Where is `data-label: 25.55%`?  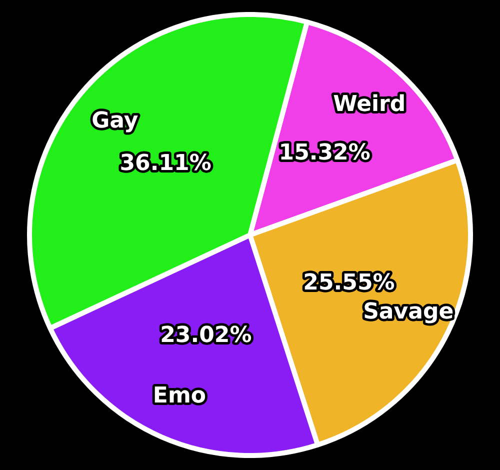 data-label: 25.55% is located at coordinates (349, 283).